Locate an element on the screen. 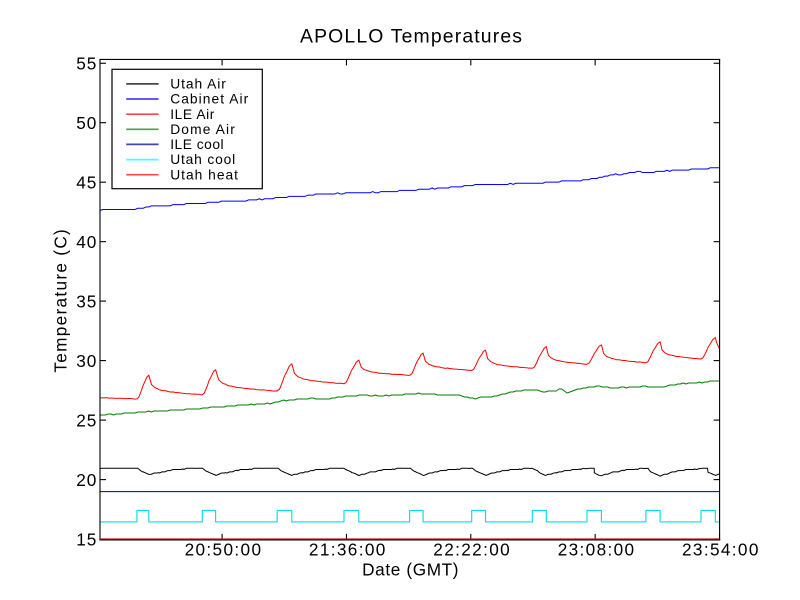 This screenshot has width=800, height=600. svg-text: 23:54:00 is located at coordinates (720, 550).